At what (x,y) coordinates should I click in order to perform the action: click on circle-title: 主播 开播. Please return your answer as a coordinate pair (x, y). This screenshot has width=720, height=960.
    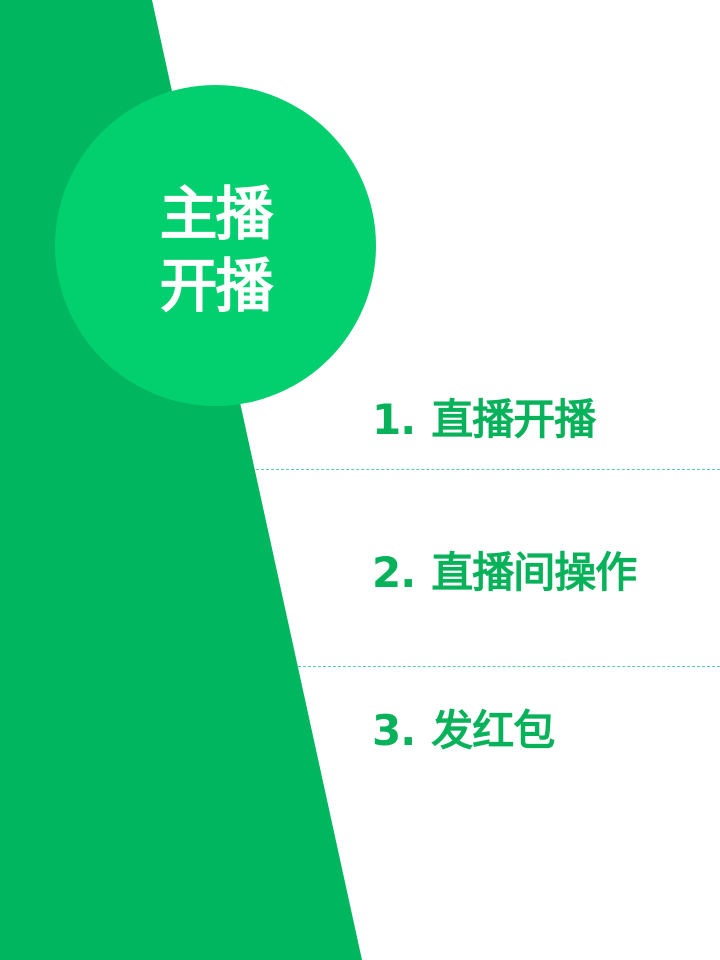
    Looking at the image, I should click on (215, 250).